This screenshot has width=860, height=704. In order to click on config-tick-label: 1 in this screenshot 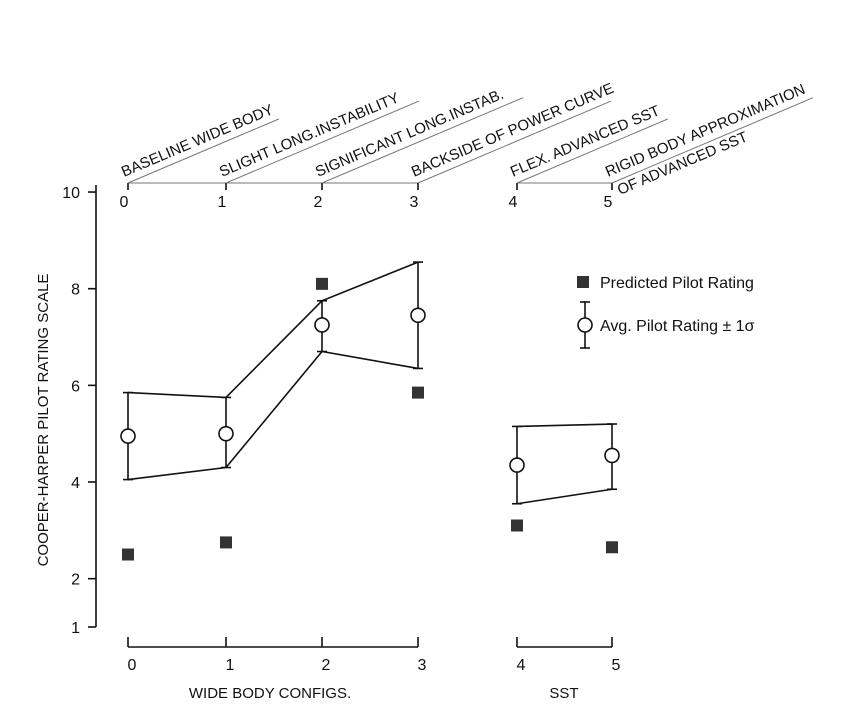, I will do `click(222, 202)`.